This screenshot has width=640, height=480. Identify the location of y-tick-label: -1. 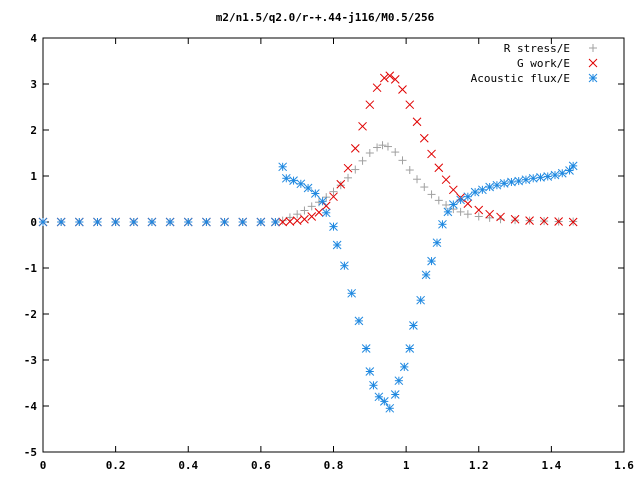
(31, 268).